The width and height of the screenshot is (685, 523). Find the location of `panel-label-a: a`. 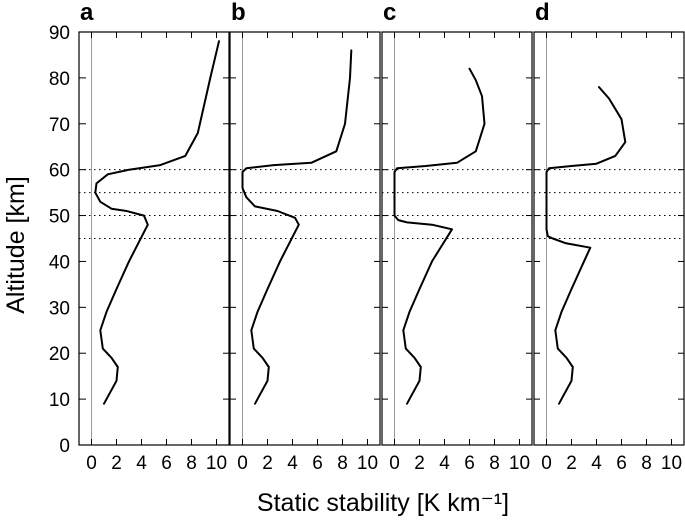

panel-label-a: a is located at coordinates (87, 13).